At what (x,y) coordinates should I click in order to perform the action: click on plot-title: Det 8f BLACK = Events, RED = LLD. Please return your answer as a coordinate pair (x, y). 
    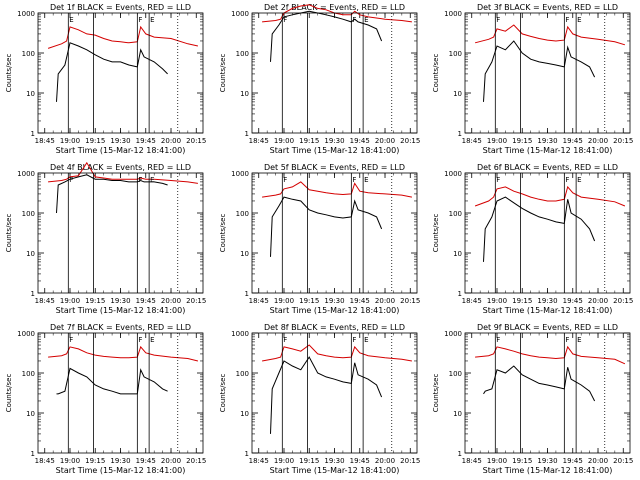
    Looking at the image, I should click on (334, 327).